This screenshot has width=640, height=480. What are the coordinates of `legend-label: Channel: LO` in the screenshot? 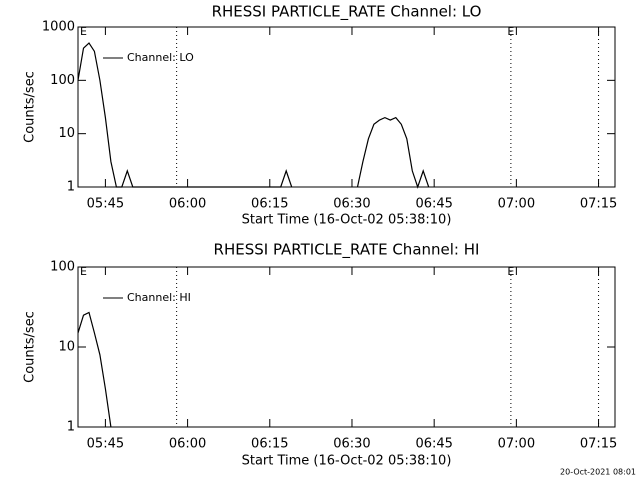 It's located at (160, 57).